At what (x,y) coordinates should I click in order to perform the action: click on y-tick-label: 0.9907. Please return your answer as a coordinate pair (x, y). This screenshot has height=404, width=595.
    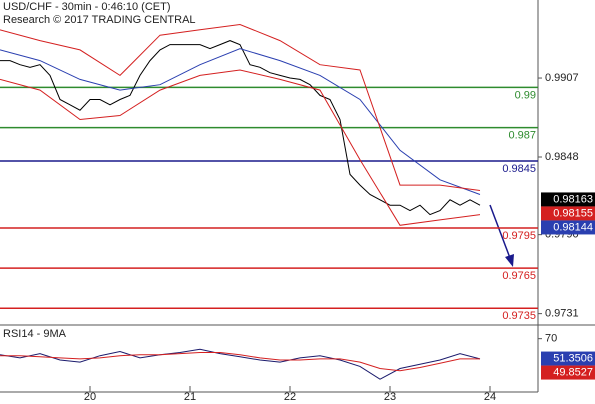
    Looking at the image, I should click on (562, 78).